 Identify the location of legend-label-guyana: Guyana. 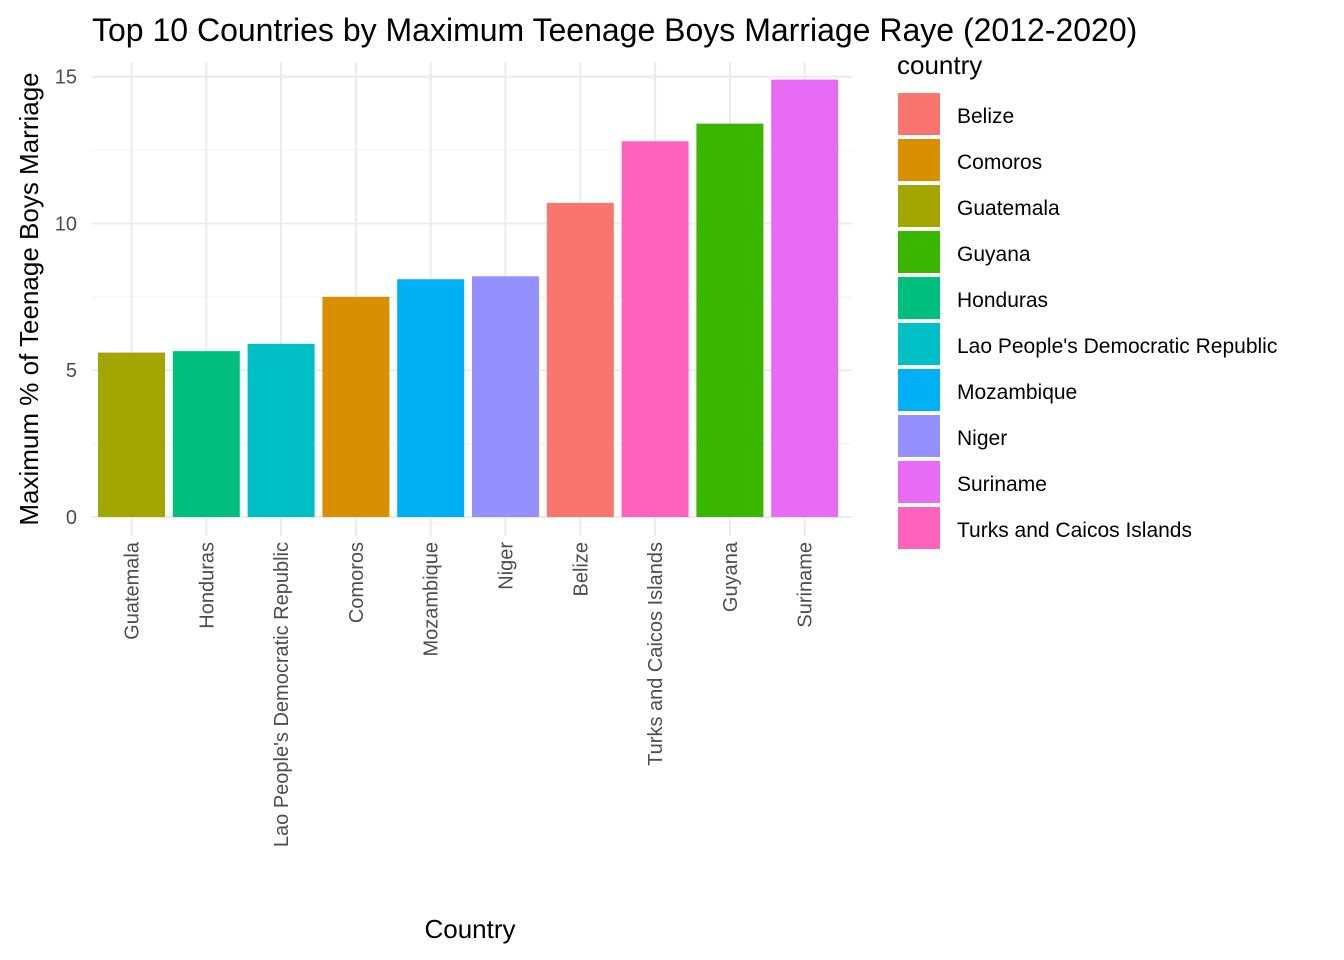
(994, 254).